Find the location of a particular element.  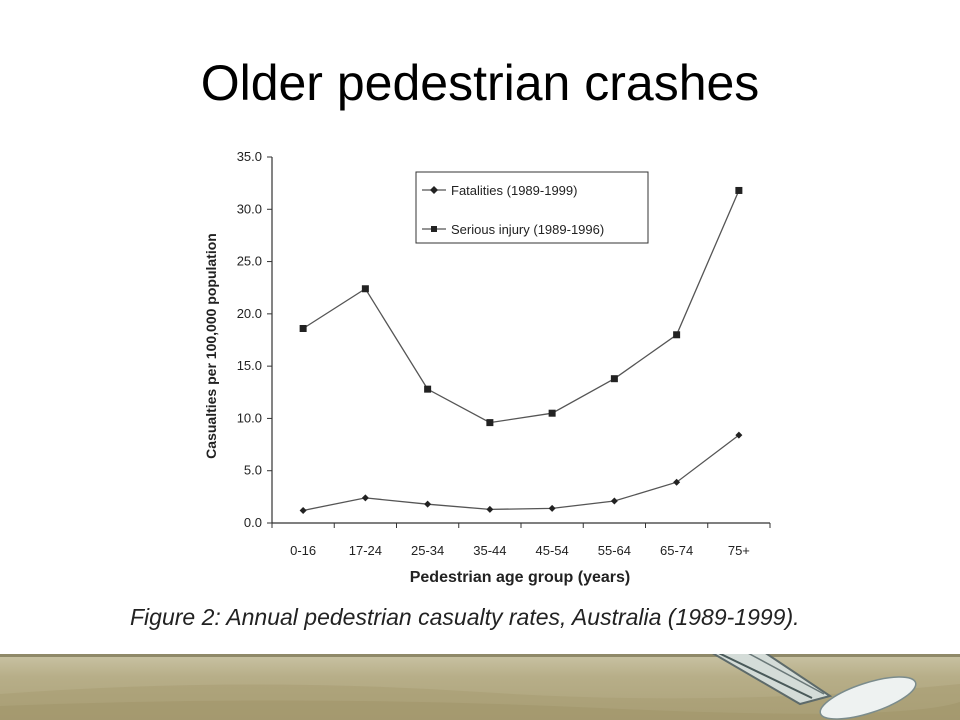

y-axis-label: Casualties per 100,000 population is located at coordinates (211, 346).